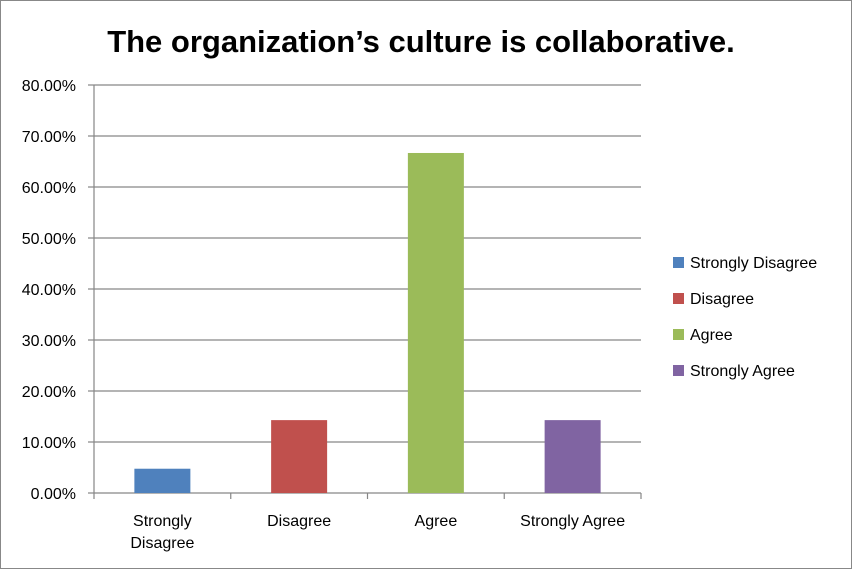  What do you see at coordinates (711, 335) in the screenshot?
I see `legend-label: Agree` at bounding box center [711, 335].